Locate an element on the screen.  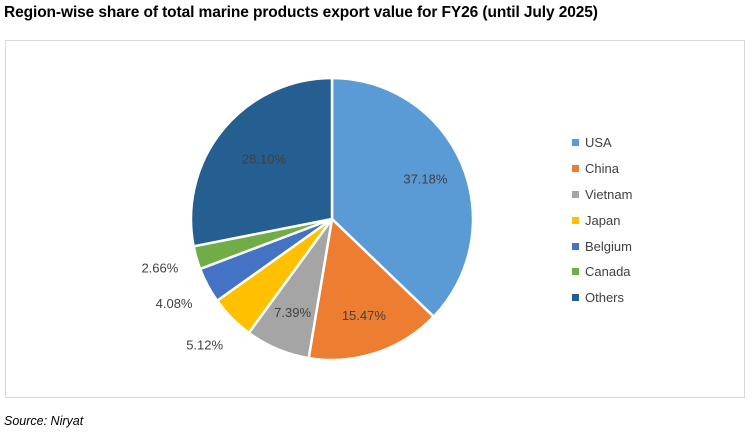
legend-label: China is located at coordinates (602, 169).